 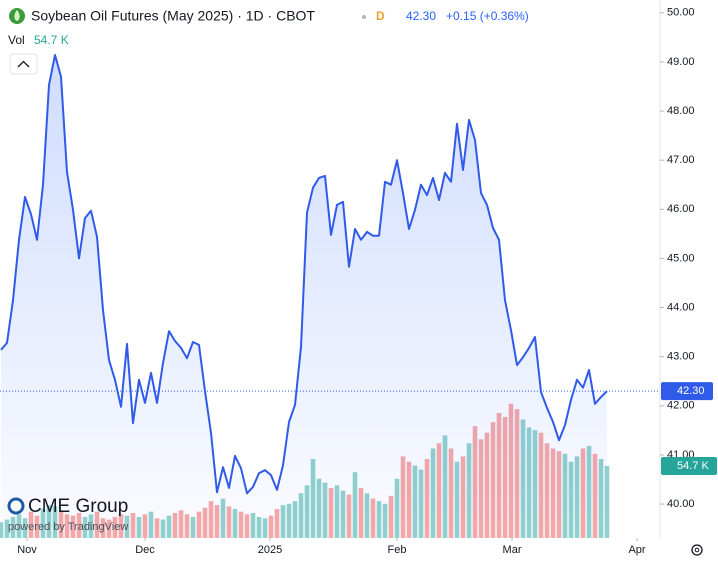 I want to click on x-tick-label: Mar, so click(x=512, y=550).